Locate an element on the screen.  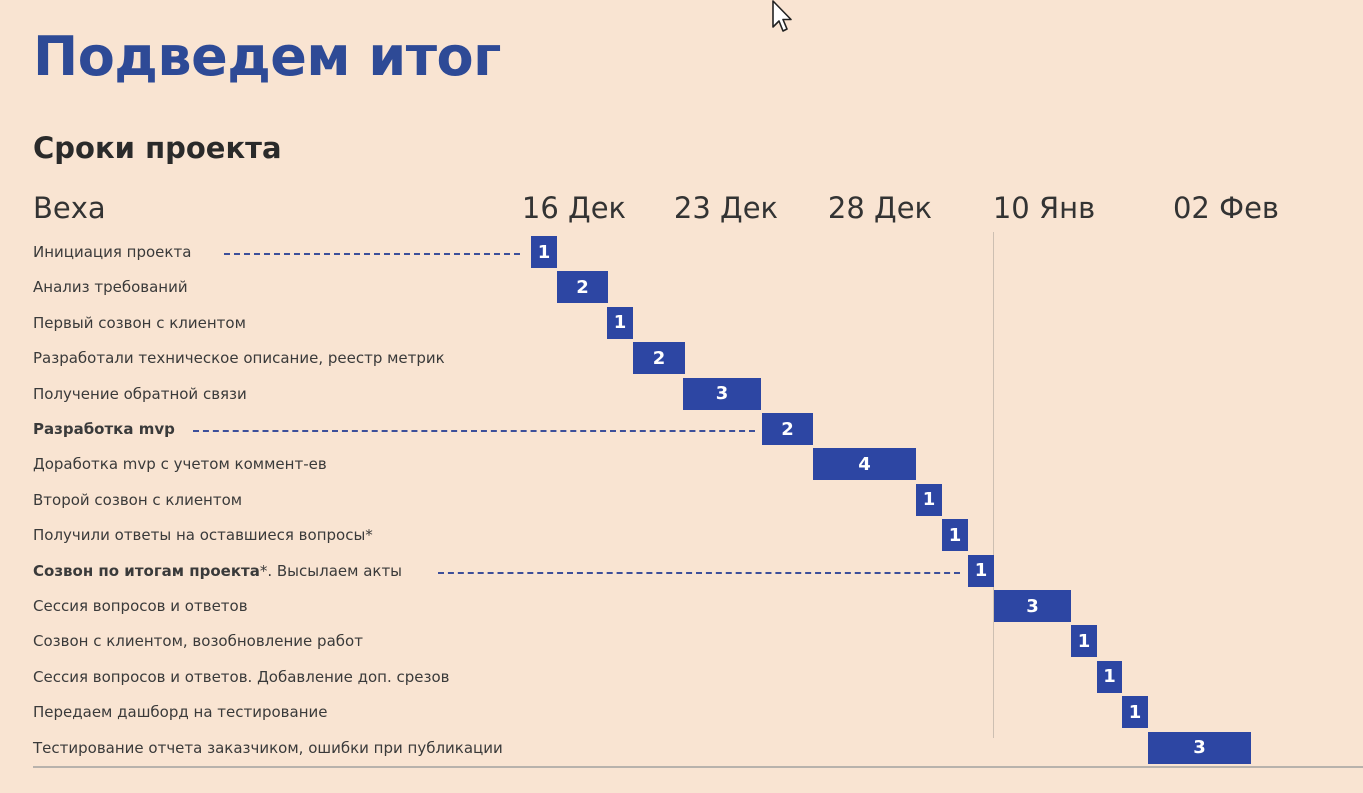
task-label-text: Первый созвон с клиентом is located at coordinates (139, 322).